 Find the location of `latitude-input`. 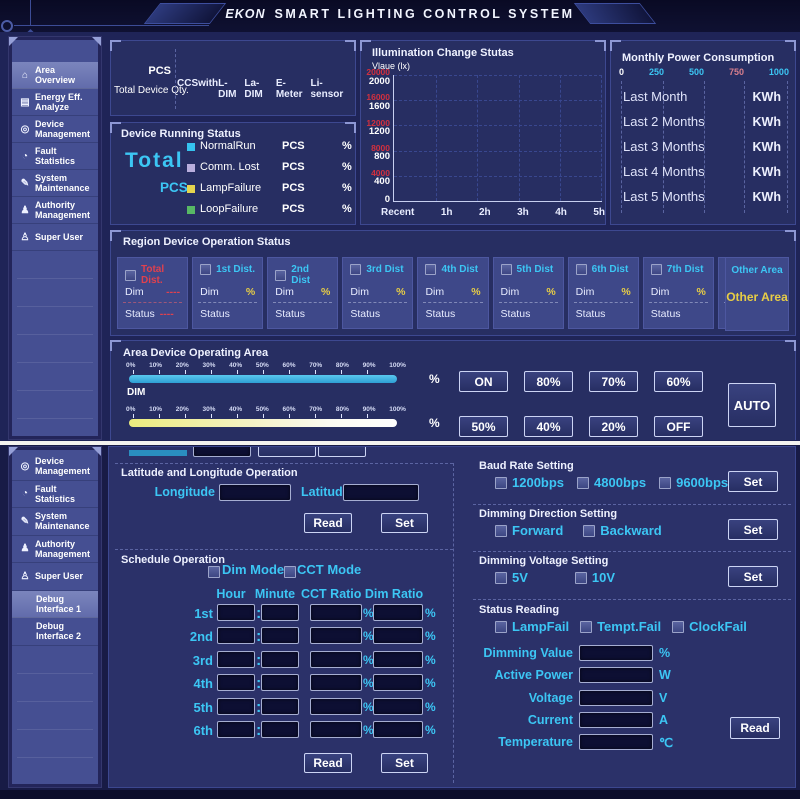

latitude-input is located at coordinates (381, 492).